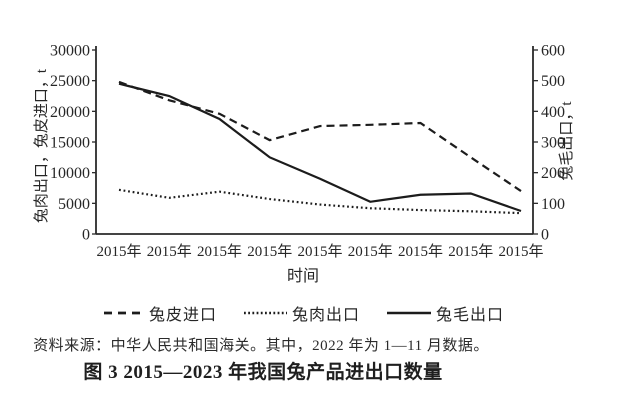 The image size is (622, 405). What do you see at coordinates (41, 145) in the screenshot?
I see `y-axis-left-title: 兔肉出口，兔皮进口，t` at bounding box center [41, 145].